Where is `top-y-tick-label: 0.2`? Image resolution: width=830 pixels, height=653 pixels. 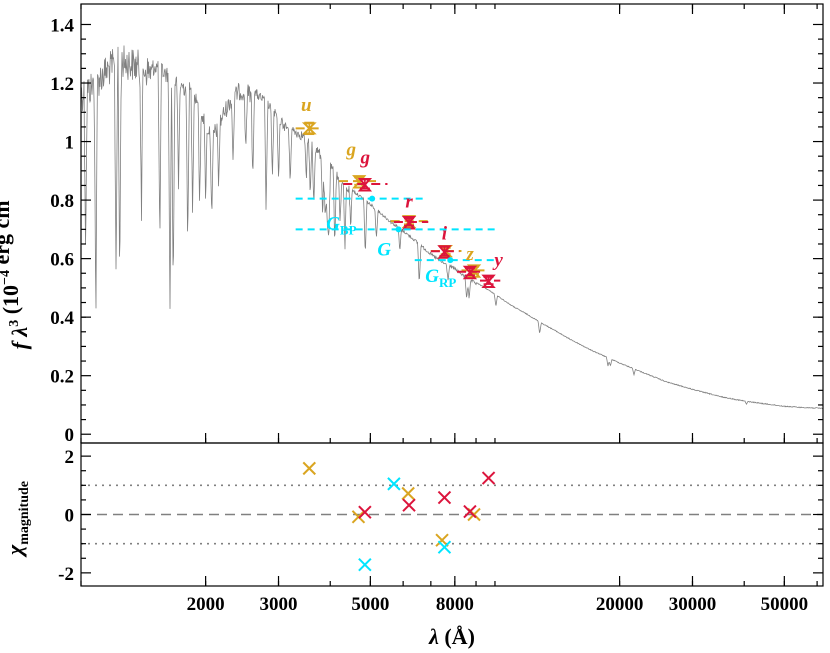 top-y-tick-label: 0.2 is located at coordinates (62, 377).